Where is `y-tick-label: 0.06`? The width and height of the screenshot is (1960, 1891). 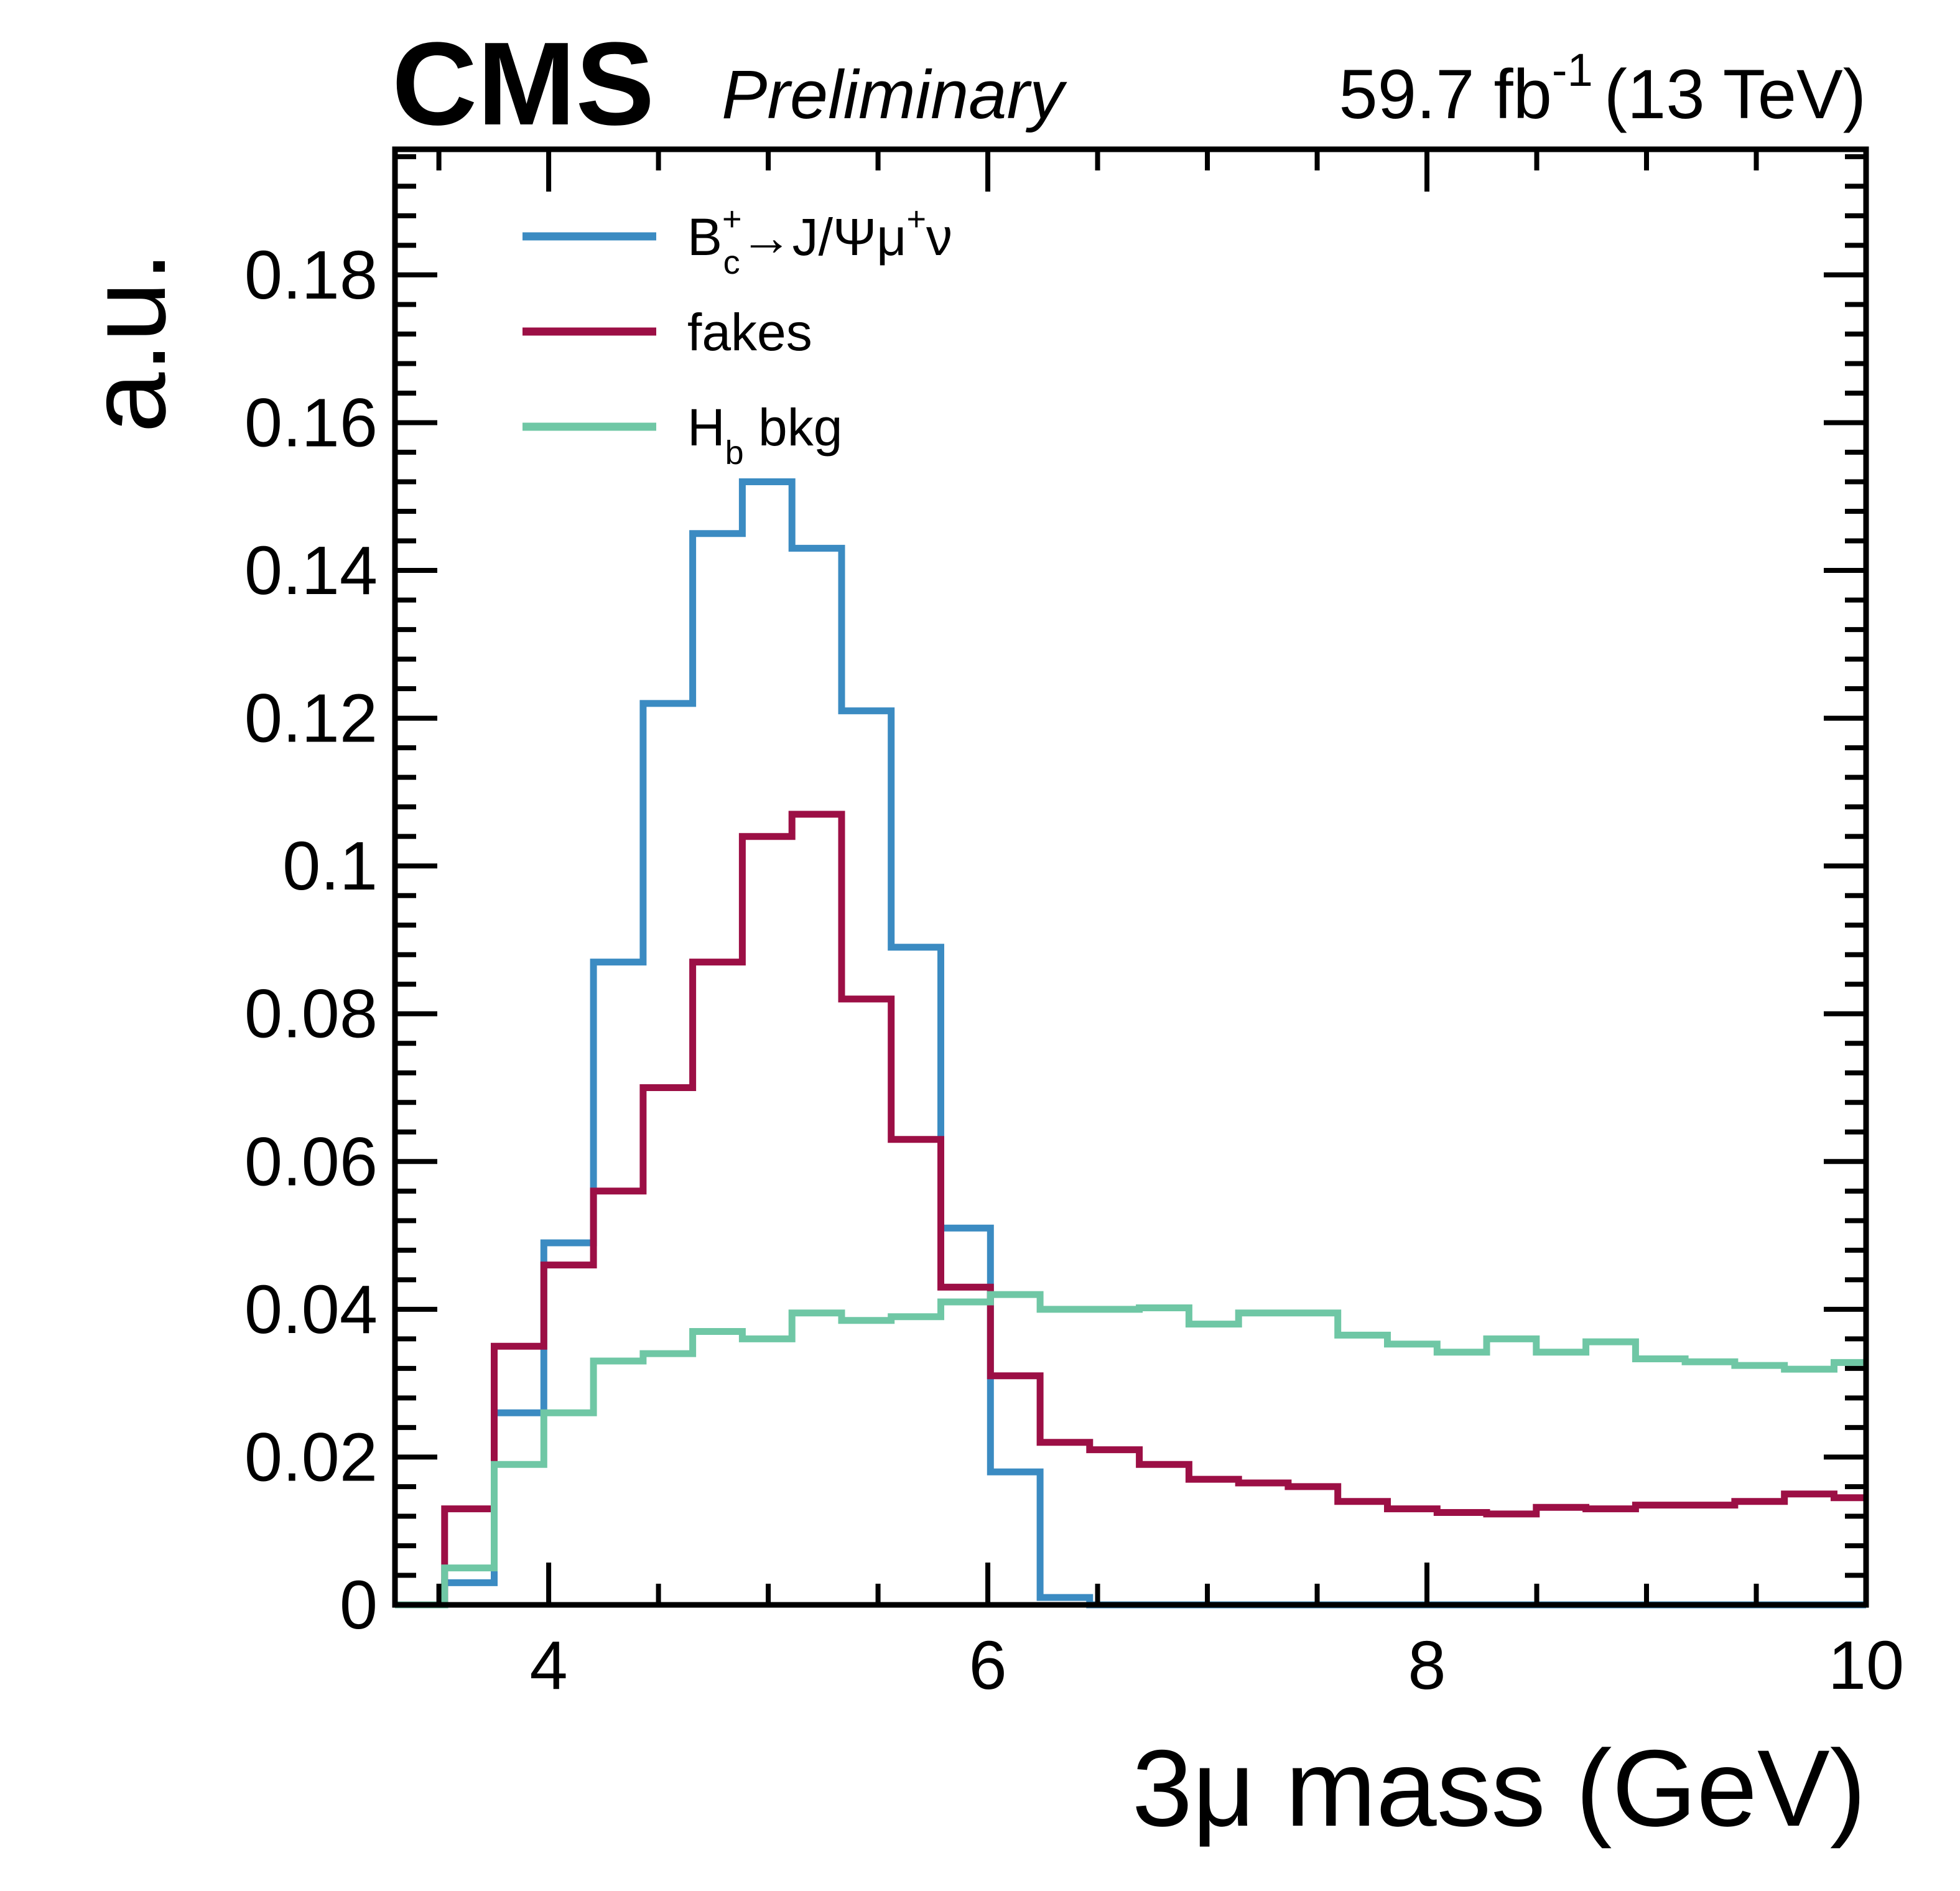 y-tick-label: 0.06 is located at coordinates (311, 1161).